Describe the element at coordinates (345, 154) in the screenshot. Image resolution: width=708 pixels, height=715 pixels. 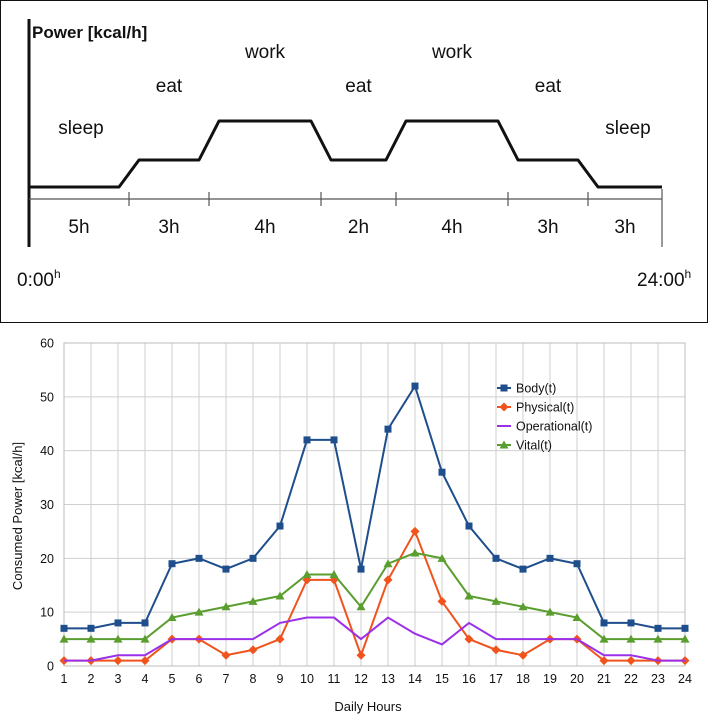
I see `power-profile-line` at that location.